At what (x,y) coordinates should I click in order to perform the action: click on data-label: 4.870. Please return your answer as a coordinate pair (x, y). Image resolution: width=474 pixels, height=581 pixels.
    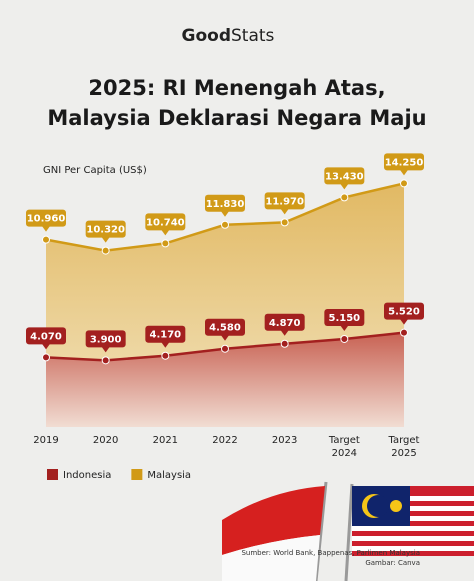
    Looking at the image, I should click on (285, 323).